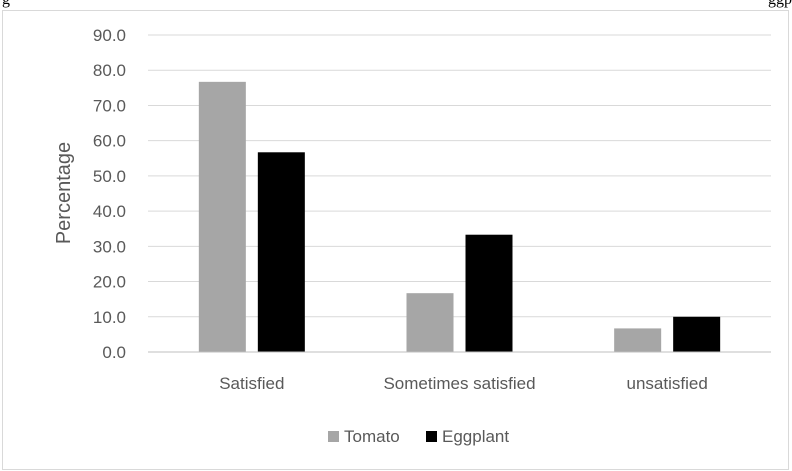  What do you see at coordinates (372, 436) in the screenshot?
I see `legend-label-tomato: Tomato` at bounding box center [372, 436].